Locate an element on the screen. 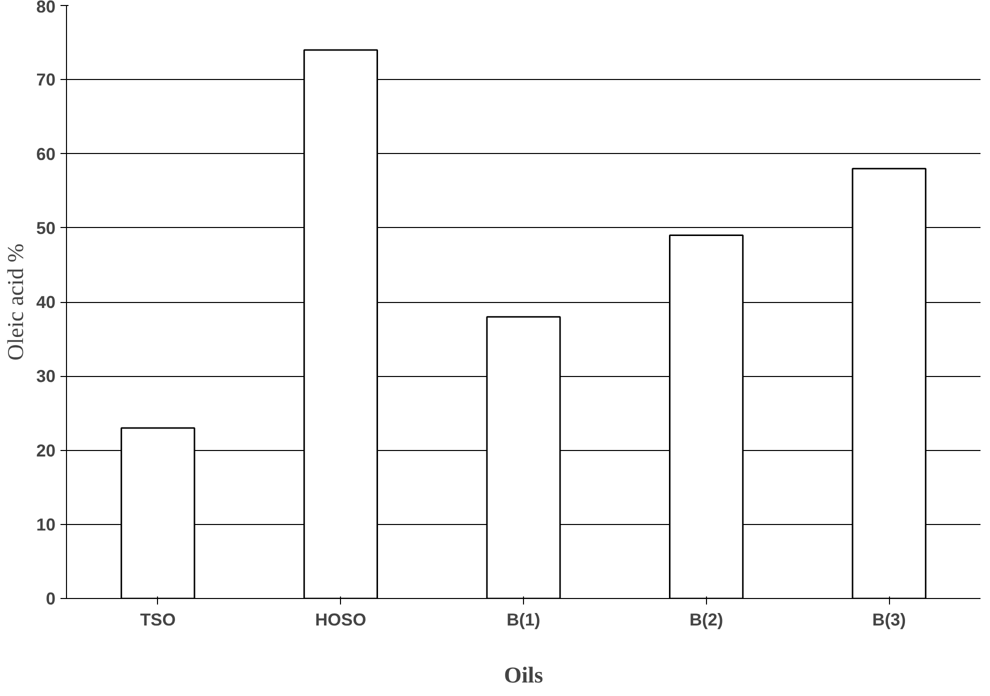 The image size is (990, 696). y-tick-label: 50 is located at coordinates (46, 228).